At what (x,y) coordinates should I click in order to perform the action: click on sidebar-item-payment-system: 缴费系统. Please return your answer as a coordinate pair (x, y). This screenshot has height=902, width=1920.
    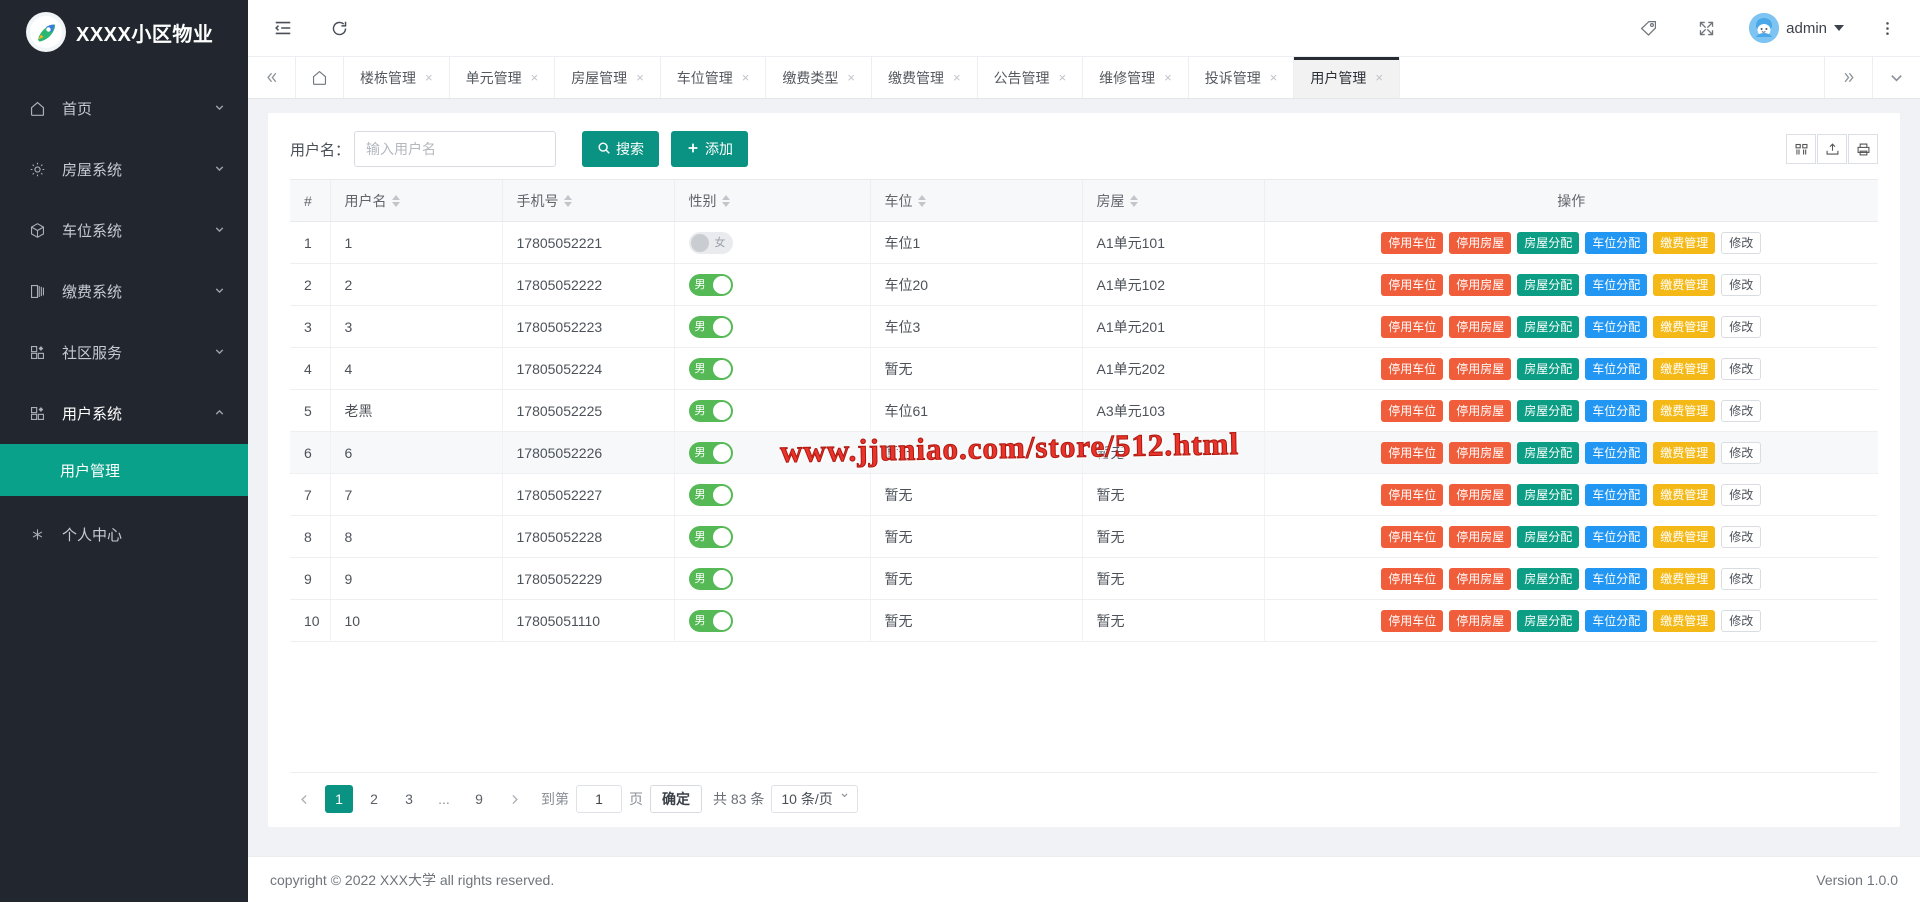
    Looking at the image, I should click on (124, 291).